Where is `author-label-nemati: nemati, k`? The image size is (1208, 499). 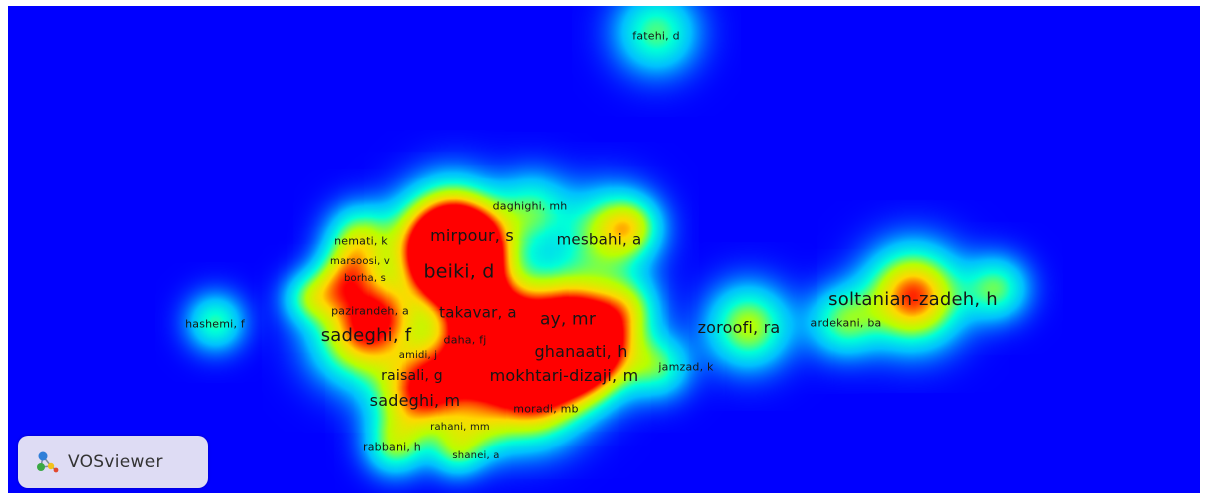
author-label-nemati: nemati, k is located at coordinates (361, 241).